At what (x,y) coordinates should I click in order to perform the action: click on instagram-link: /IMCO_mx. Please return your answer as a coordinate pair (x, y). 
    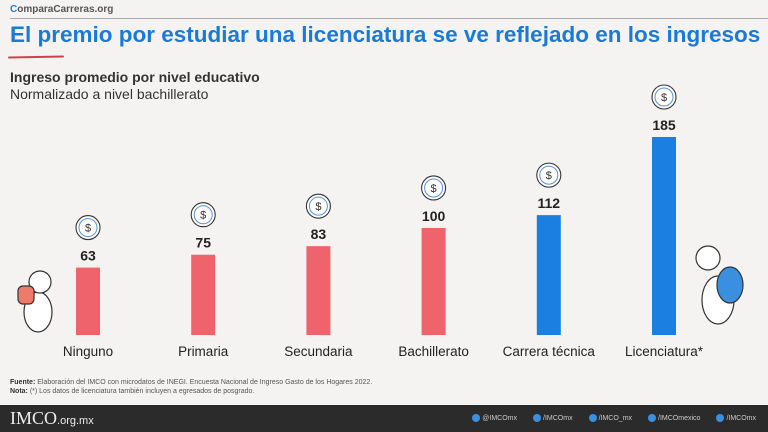
    Looking at the image, I should click on (610, 418).